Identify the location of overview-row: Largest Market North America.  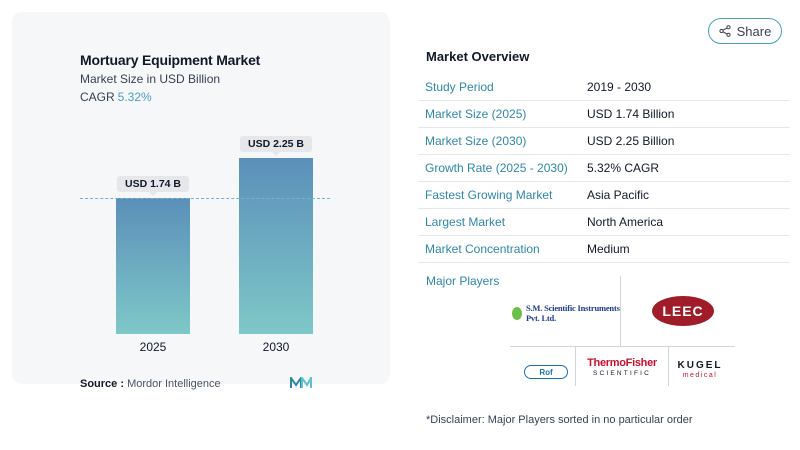
(604, 222).